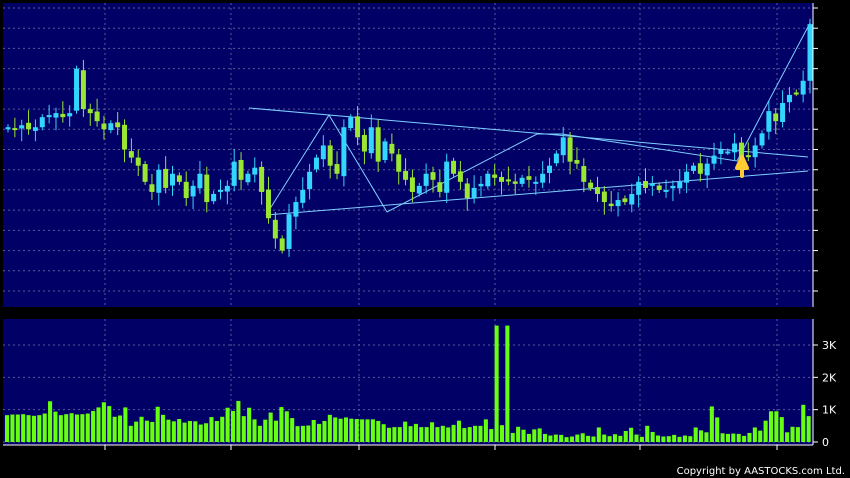 The height and width of the screenshot is (478, 850). I want to click on volume-tick-label: 1K, so click(829, 410).